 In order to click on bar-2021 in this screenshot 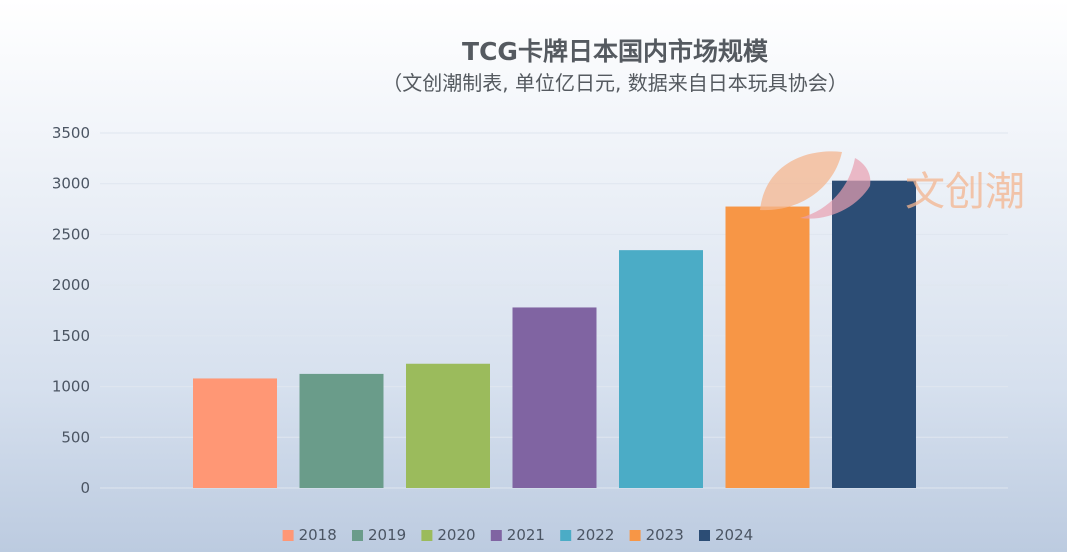, I will do `click(554, 397)`.